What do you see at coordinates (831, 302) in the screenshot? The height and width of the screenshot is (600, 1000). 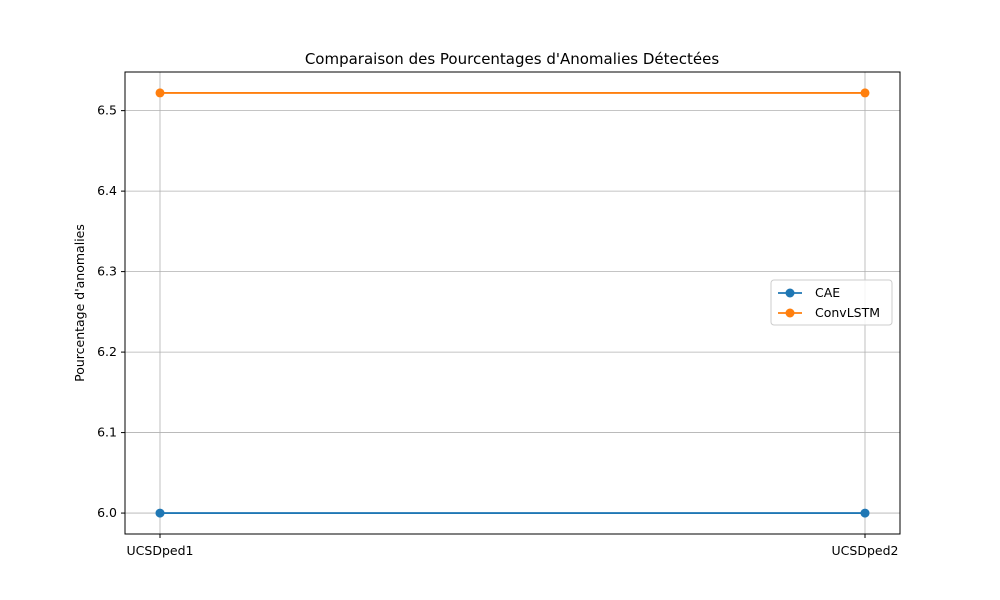 I see `legend: CAE ConvLSTM` at bounding box center [831, 302].